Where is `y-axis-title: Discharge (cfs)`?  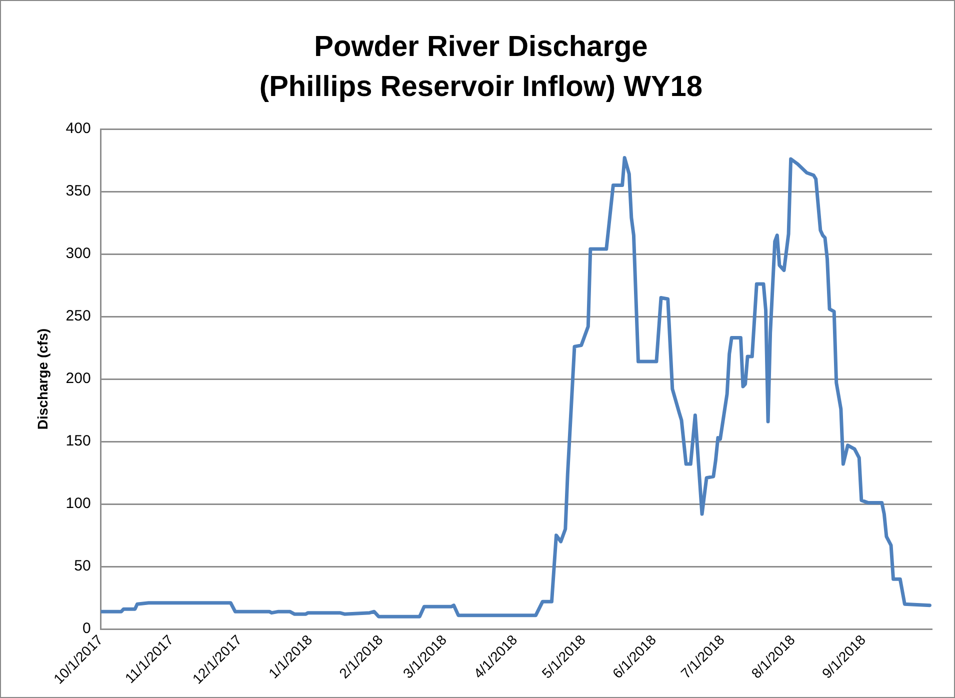 y-axis-title: Discharge (cfs) is located at coordinates (42, 379).